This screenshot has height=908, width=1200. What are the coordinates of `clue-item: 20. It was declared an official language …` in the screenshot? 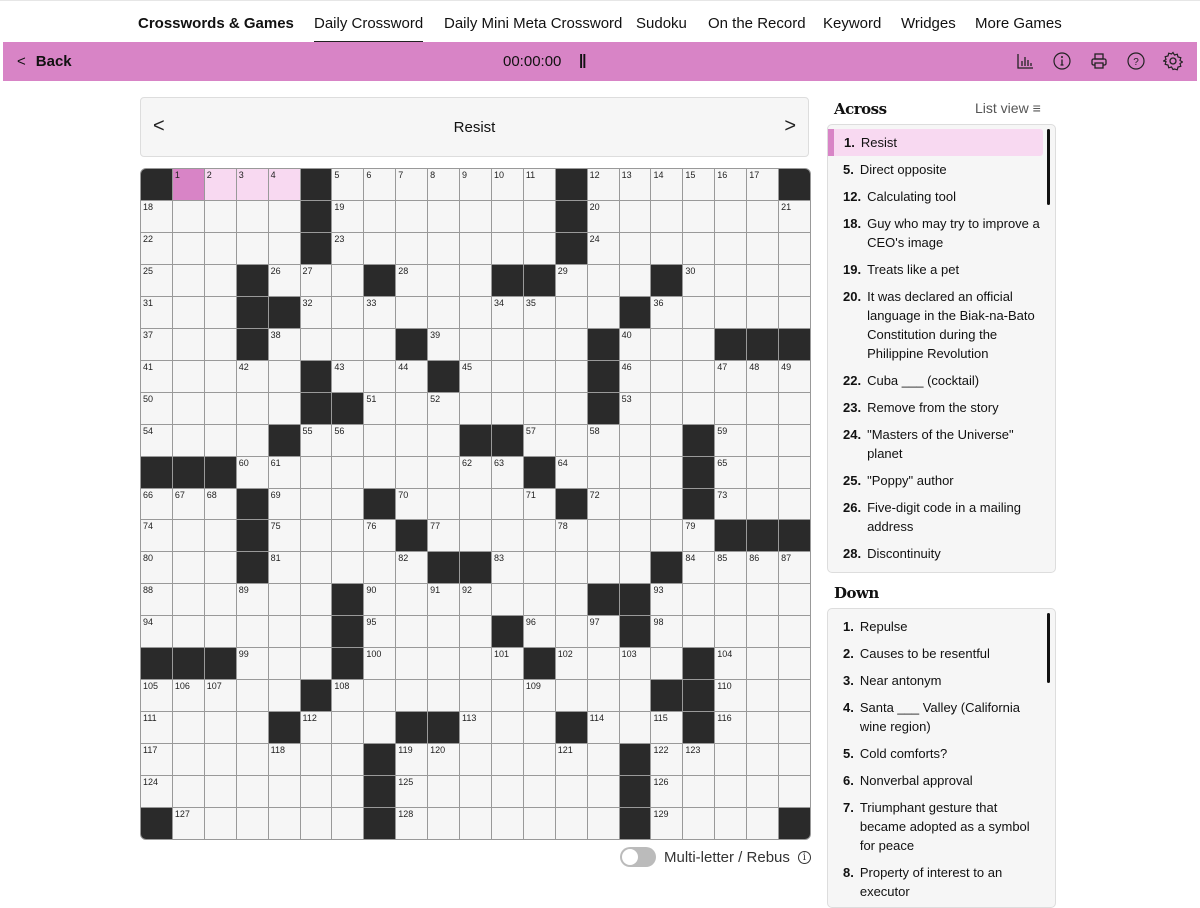 It's located at (941, 325).